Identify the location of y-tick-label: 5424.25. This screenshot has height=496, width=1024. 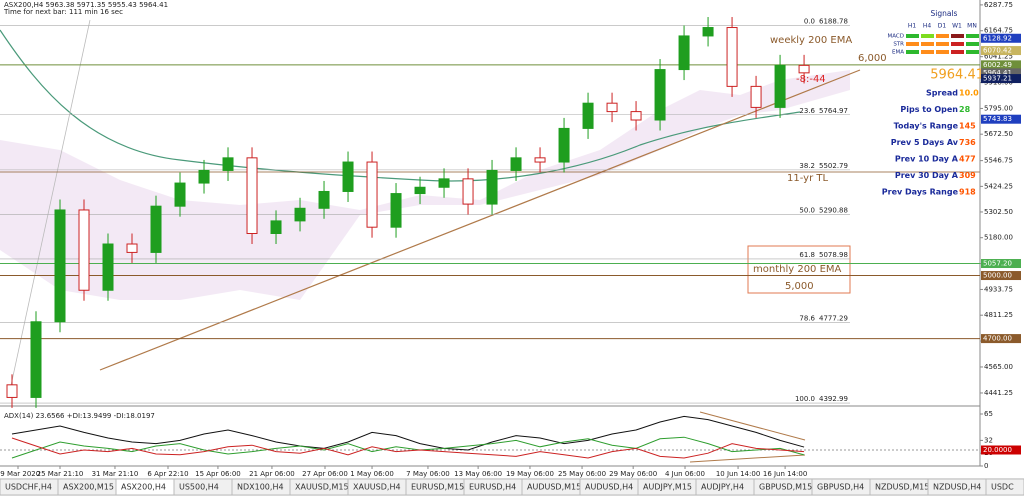
(998, 186).